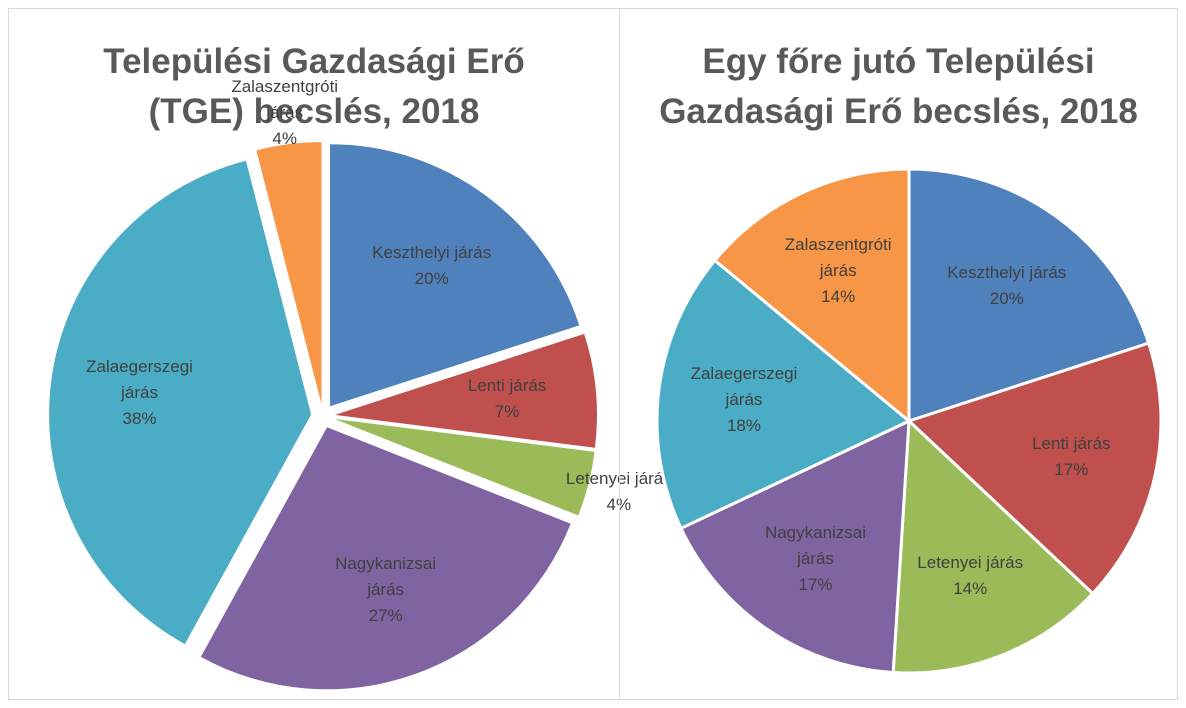 This screenshot has height=708, width=1186. I want to click on value-label: 27%, so click(385, 615).